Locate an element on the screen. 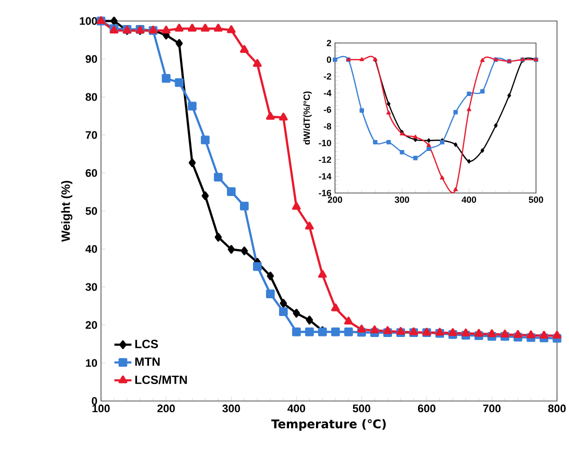 The width and height of the screenshot is (569, 457). y-axis-title: Weight (%) is located at coordinates (66, 211).